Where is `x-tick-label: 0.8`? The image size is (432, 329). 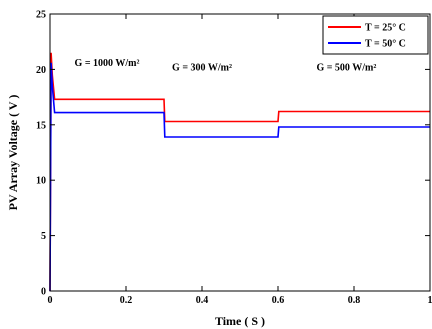
x-tick-label: 0.8 is located at coordinates (354, 300).